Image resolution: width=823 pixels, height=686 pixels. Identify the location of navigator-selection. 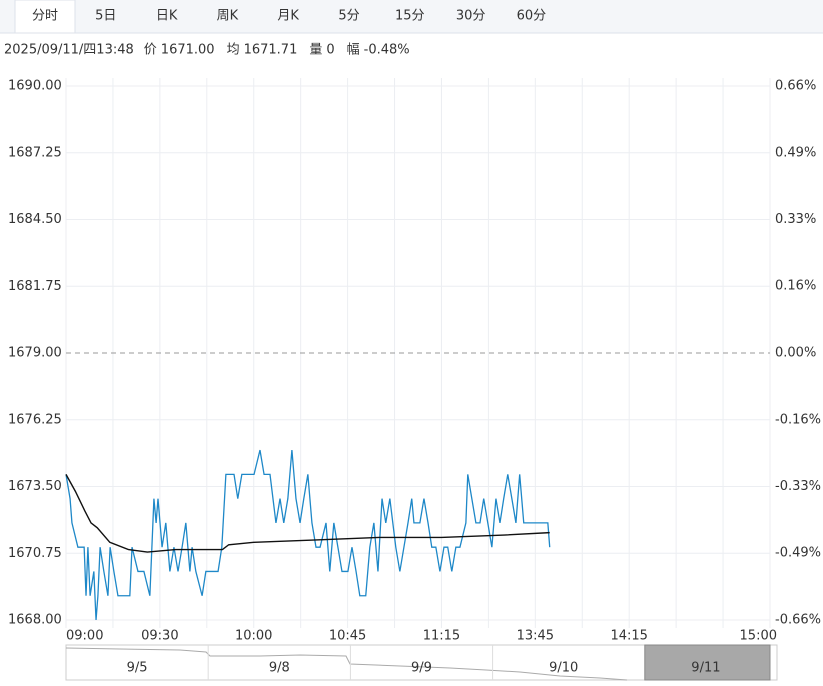
(707, 662).